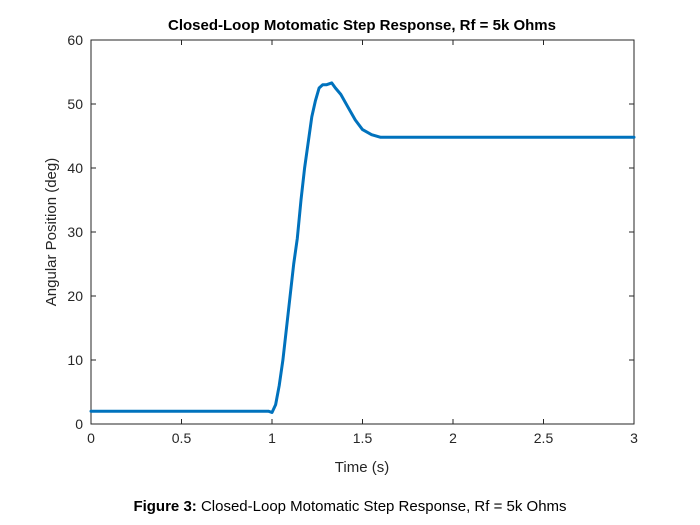 The width and height of the screenshot is (700, 525). What do you see at coordinates (634, 438) in the screenshot?
I see `x-tick-label: 3` at bounding box center [634, 438].